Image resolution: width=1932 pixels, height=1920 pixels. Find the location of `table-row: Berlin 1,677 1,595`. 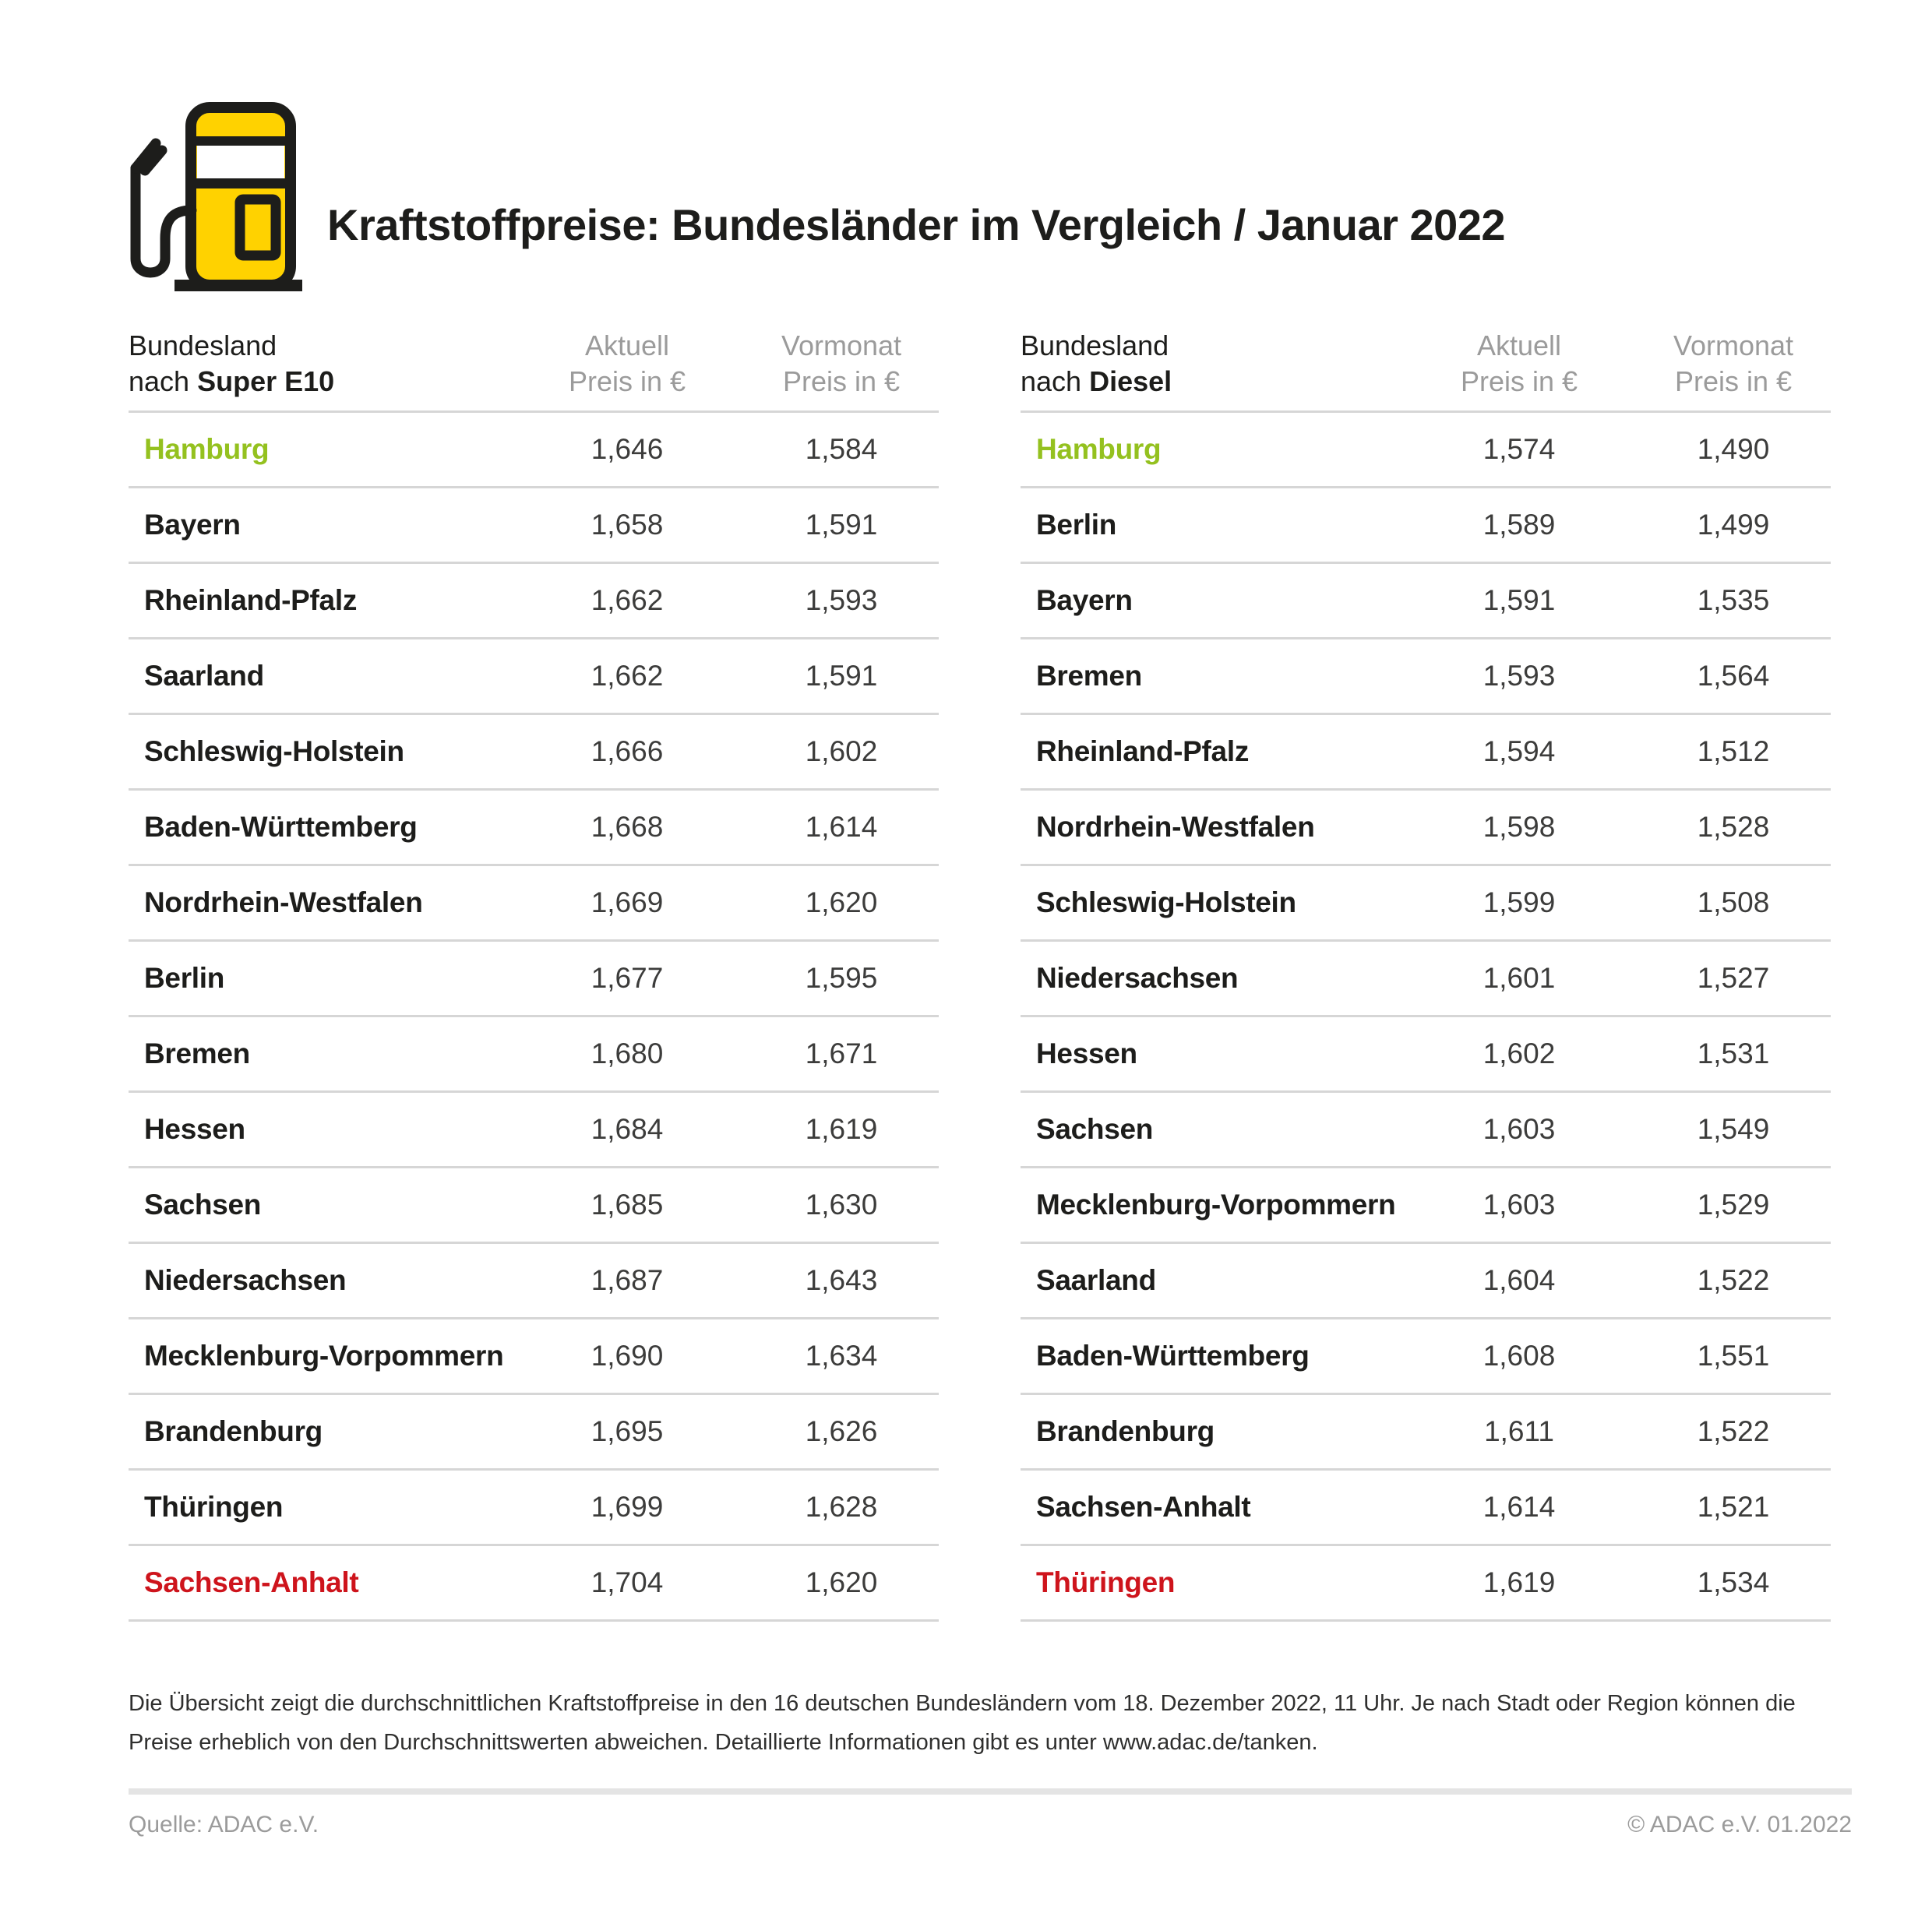

table-row: Berlin 1,677 1,595 is located at coordinates (534, 979).